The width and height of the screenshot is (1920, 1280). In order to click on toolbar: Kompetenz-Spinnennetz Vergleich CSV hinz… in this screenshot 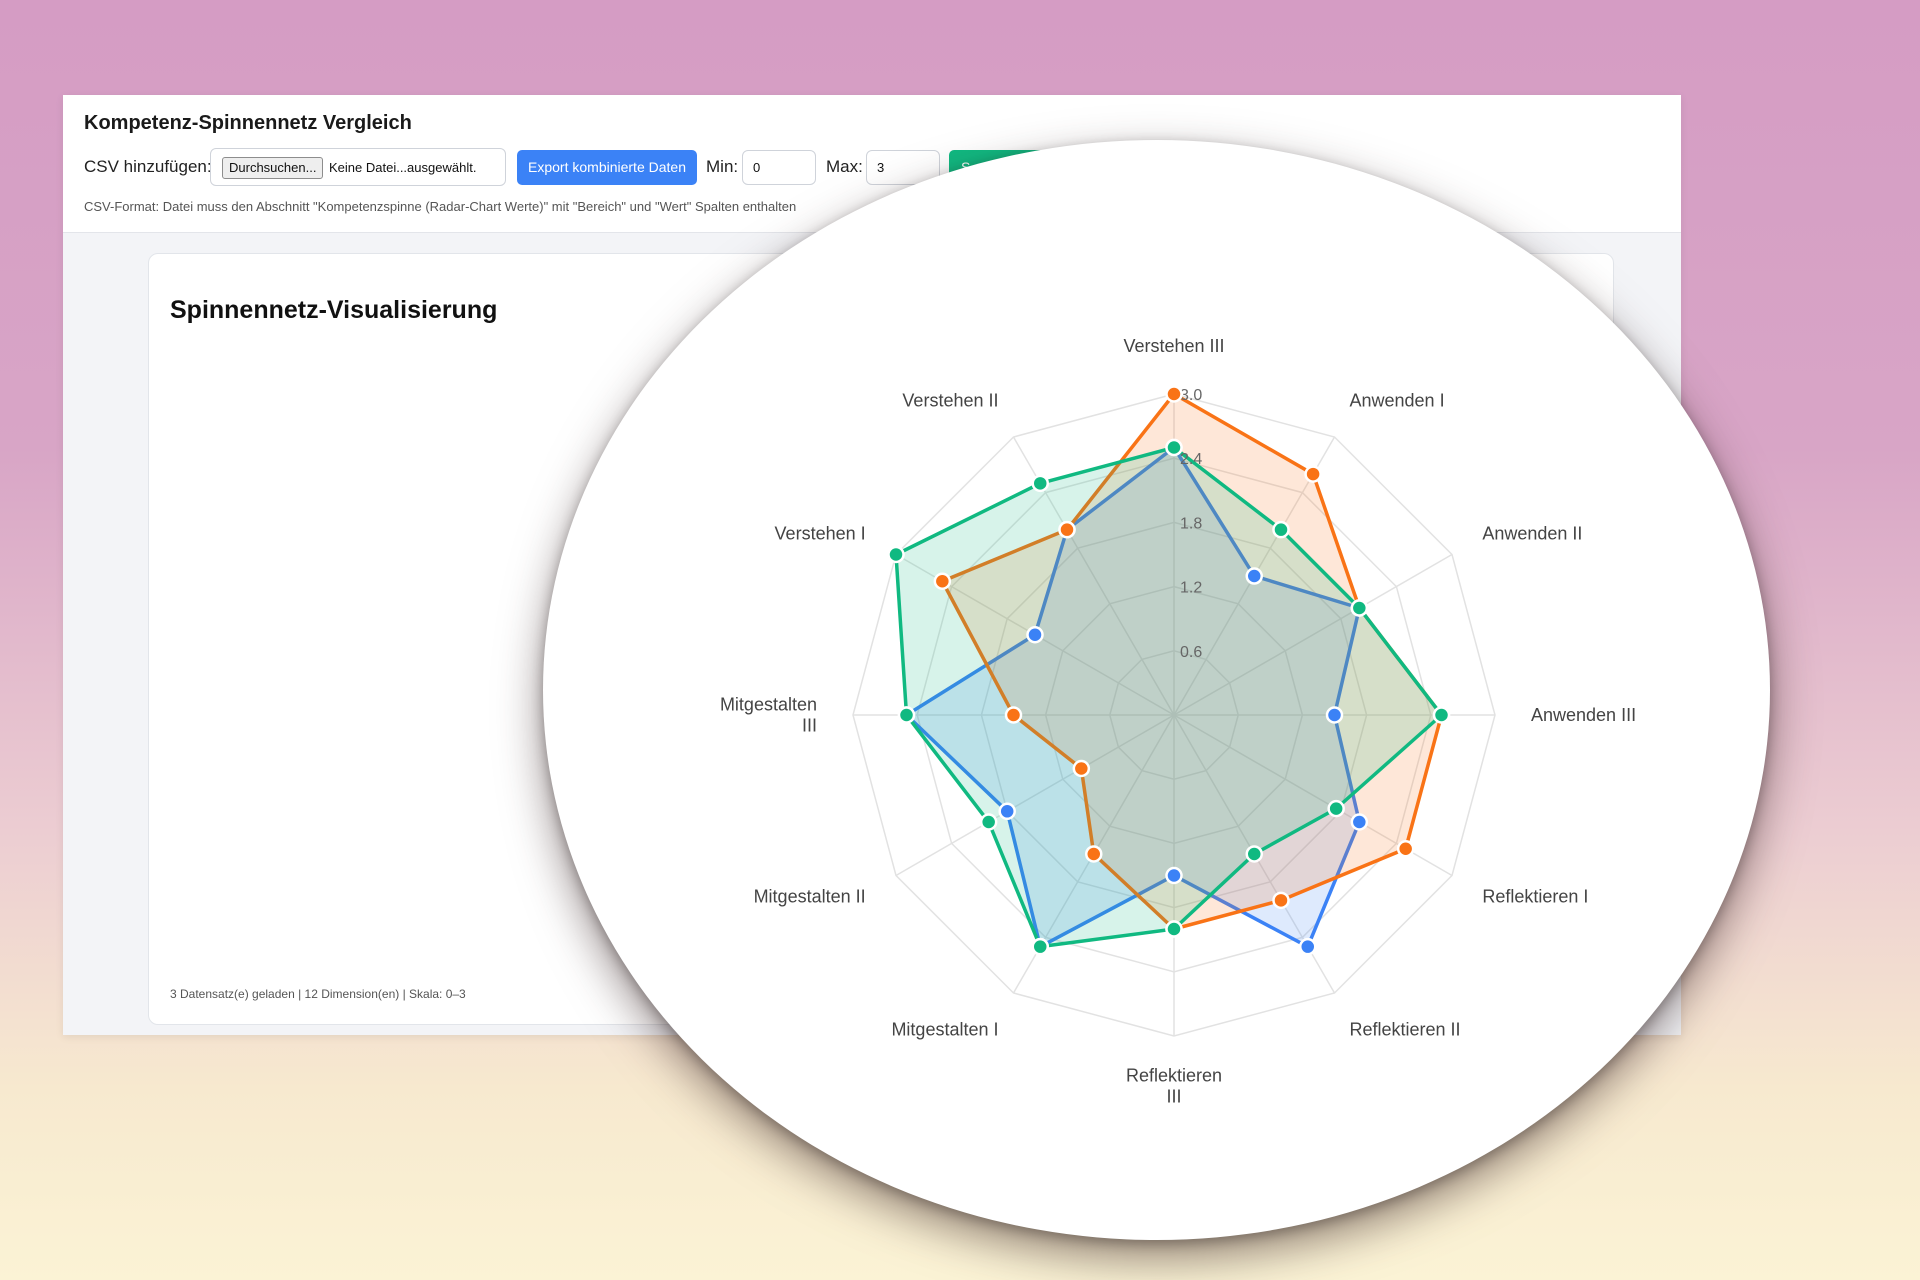, I will do `click(872, 164)`.